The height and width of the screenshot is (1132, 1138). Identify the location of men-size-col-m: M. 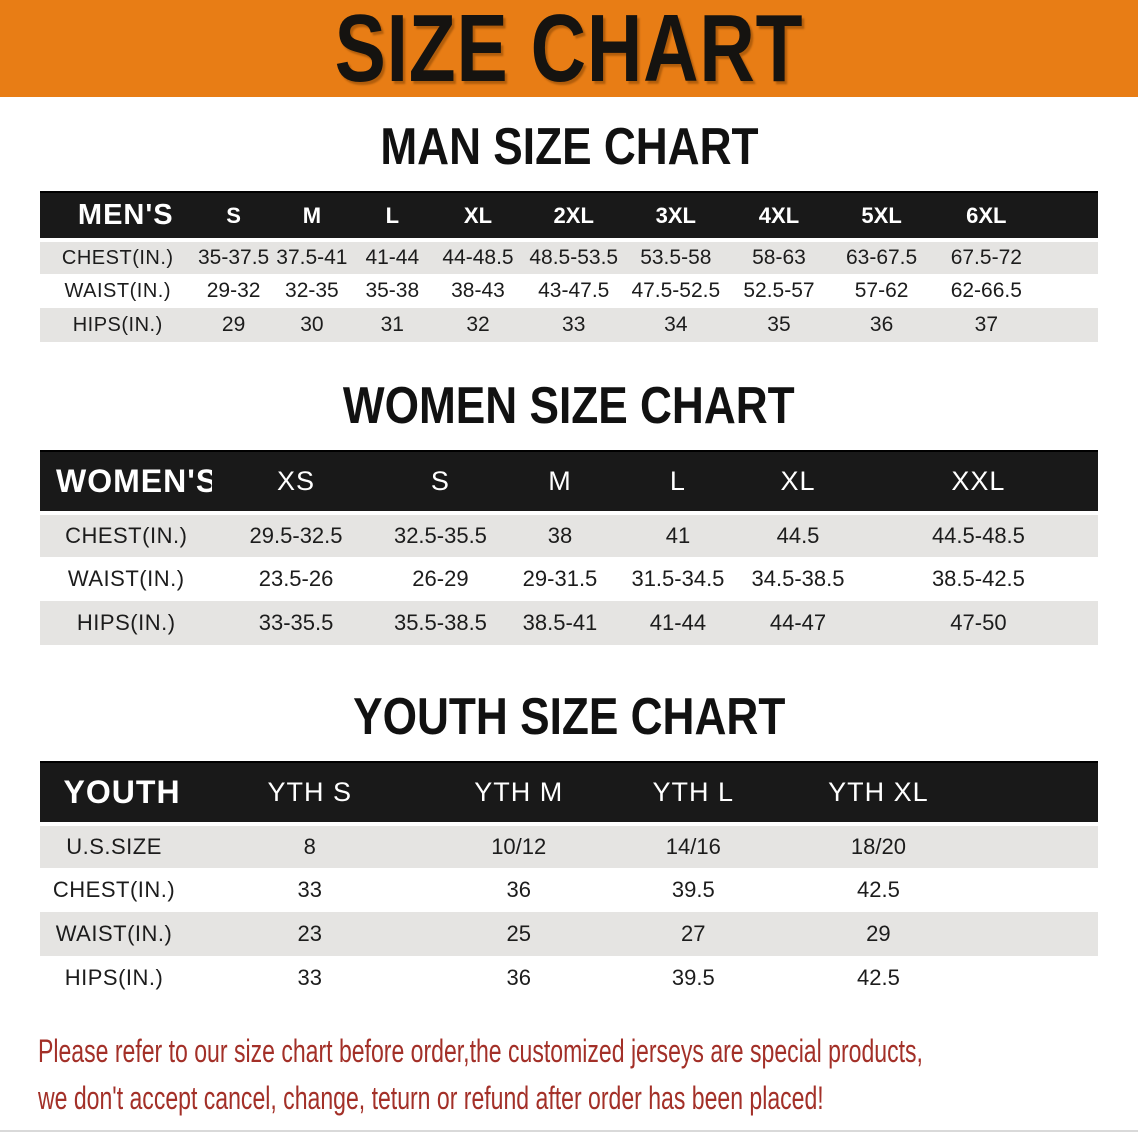
(312, 216).